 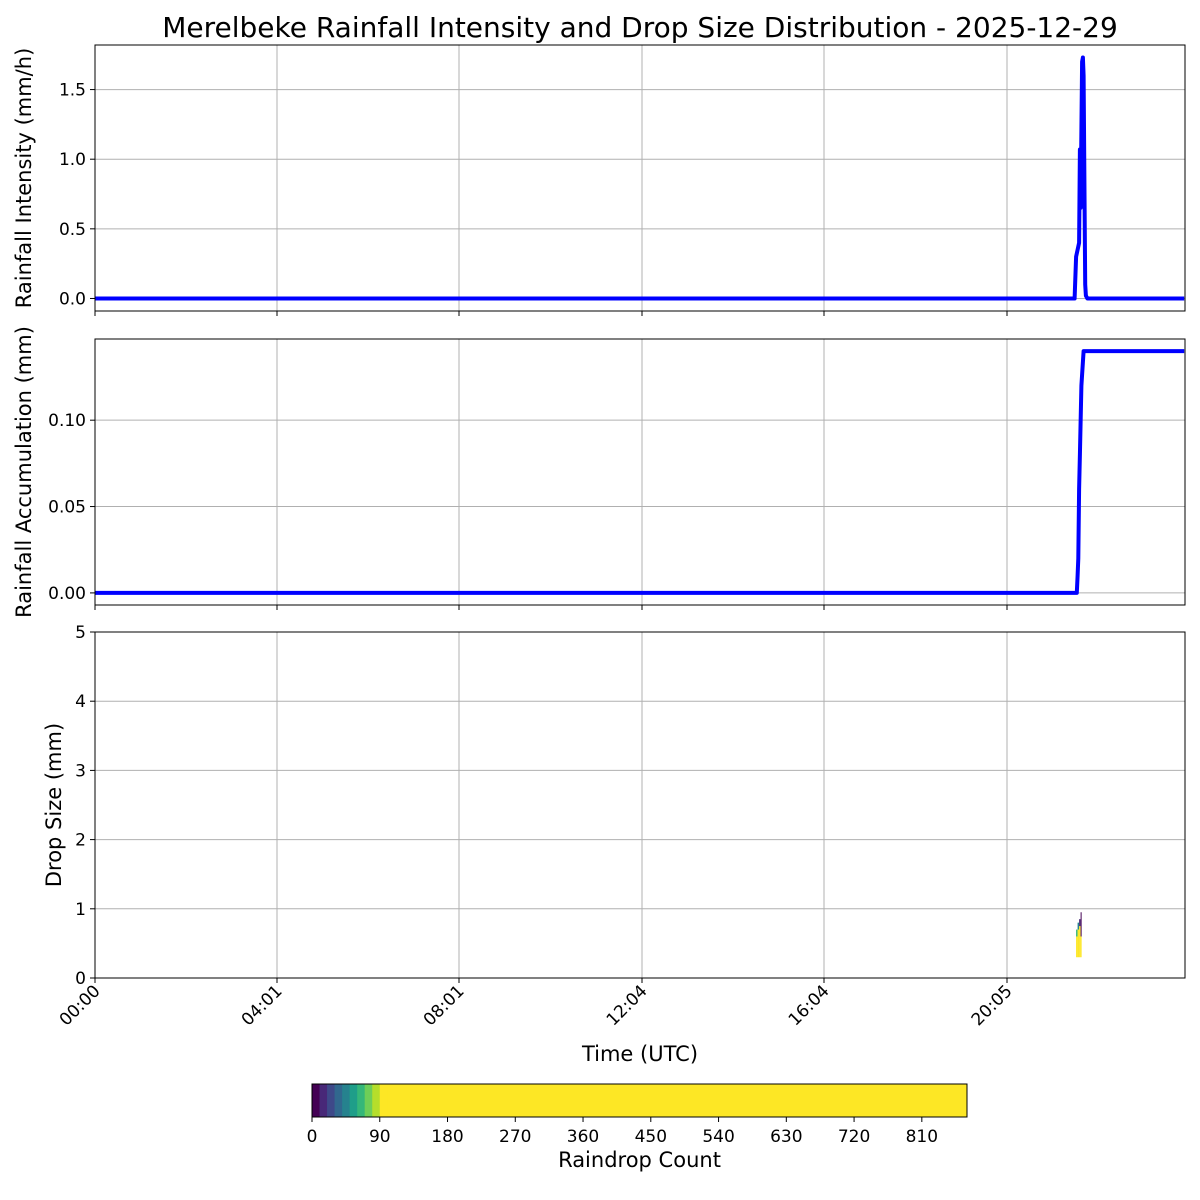 What do you see at coordinates (67, 508) in the screenshot?
I see `y-tick-label: 0.05` at bounding box center [67, 508].